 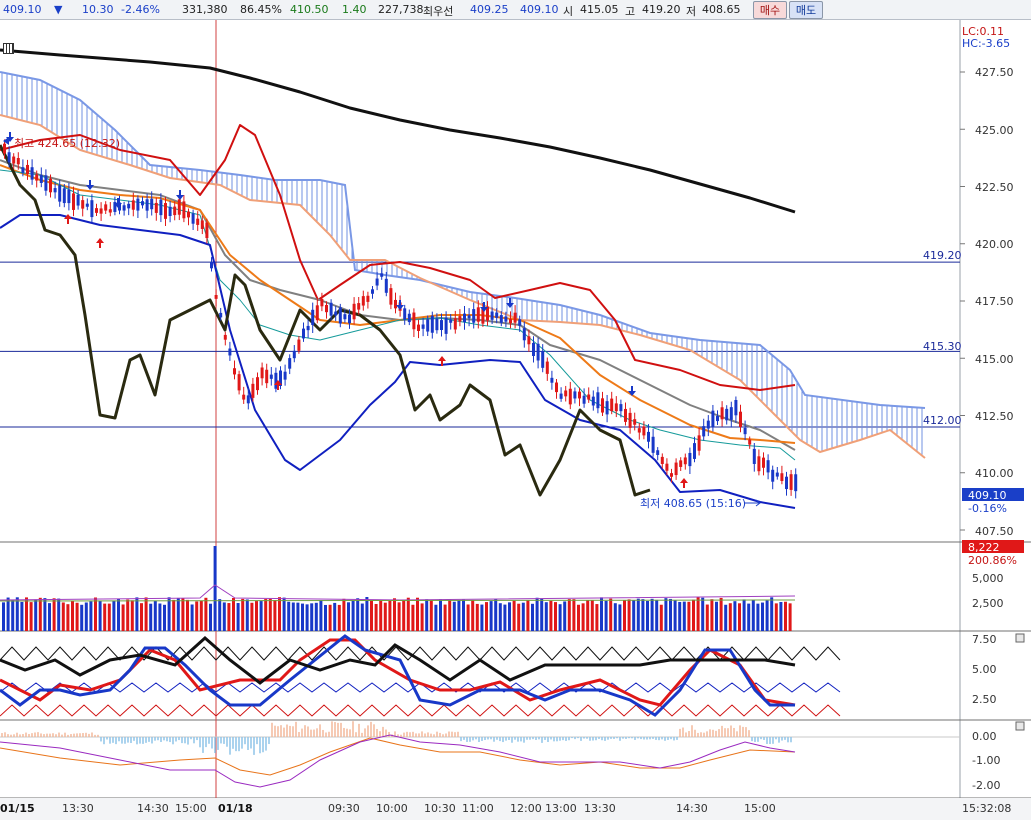 I want to click on low-label: 저, so click(x=691, y=11).